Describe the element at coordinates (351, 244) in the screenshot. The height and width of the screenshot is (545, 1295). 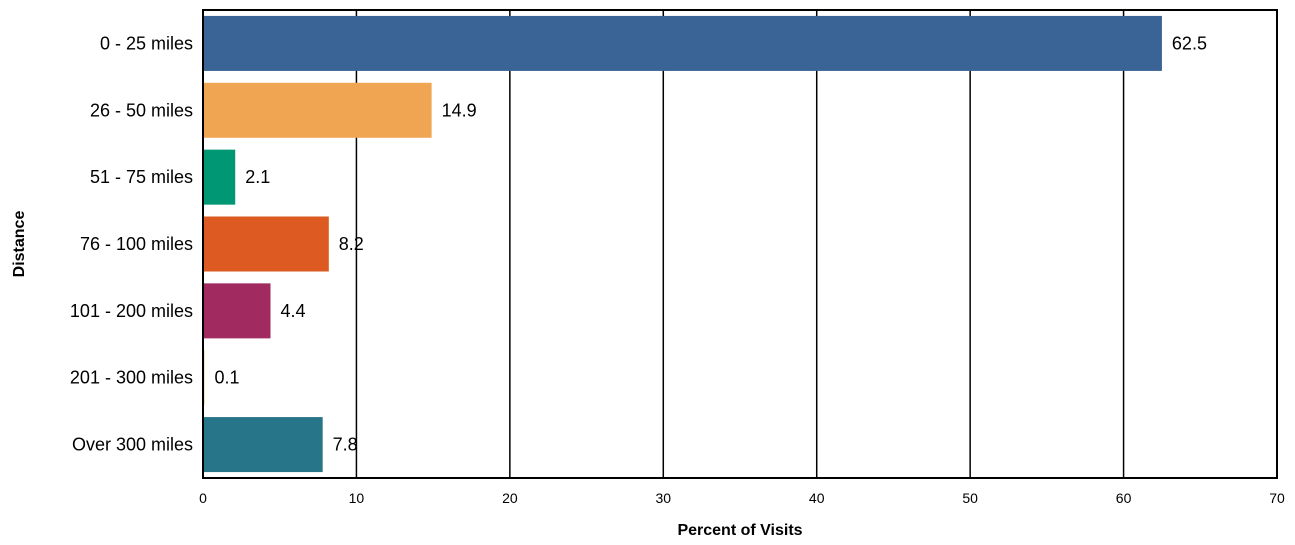
I see `data-label: 8.2` at that location.